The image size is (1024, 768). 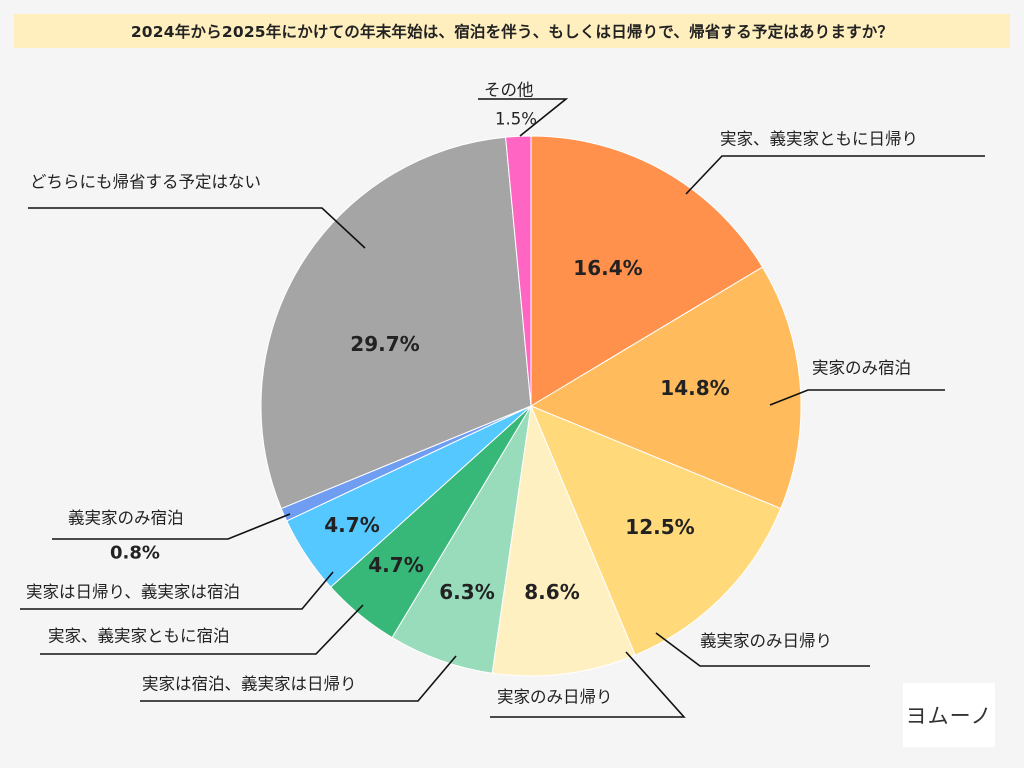 I want to click on slice-category-label-9: その他, so click(x=509, y=90).